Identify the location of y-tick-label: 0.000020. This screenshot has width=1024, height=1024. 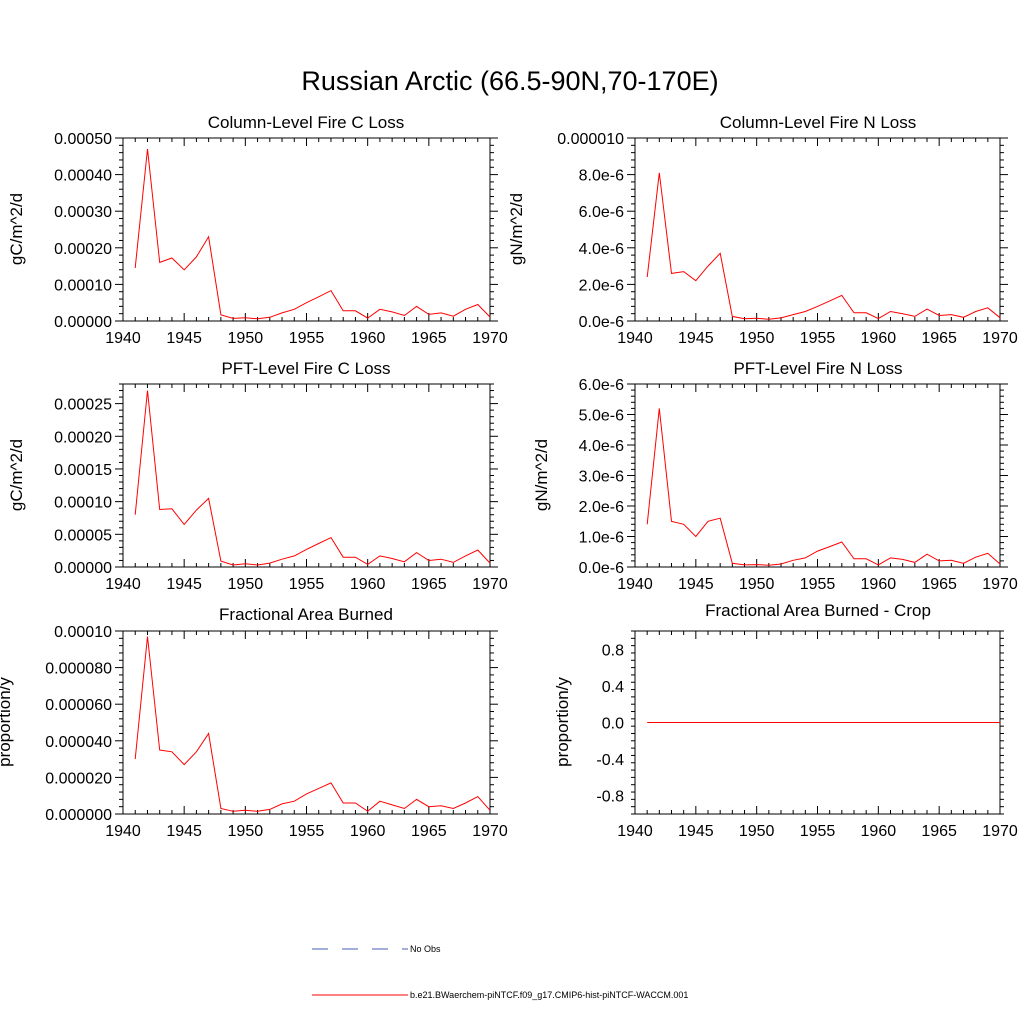
(78, 778).